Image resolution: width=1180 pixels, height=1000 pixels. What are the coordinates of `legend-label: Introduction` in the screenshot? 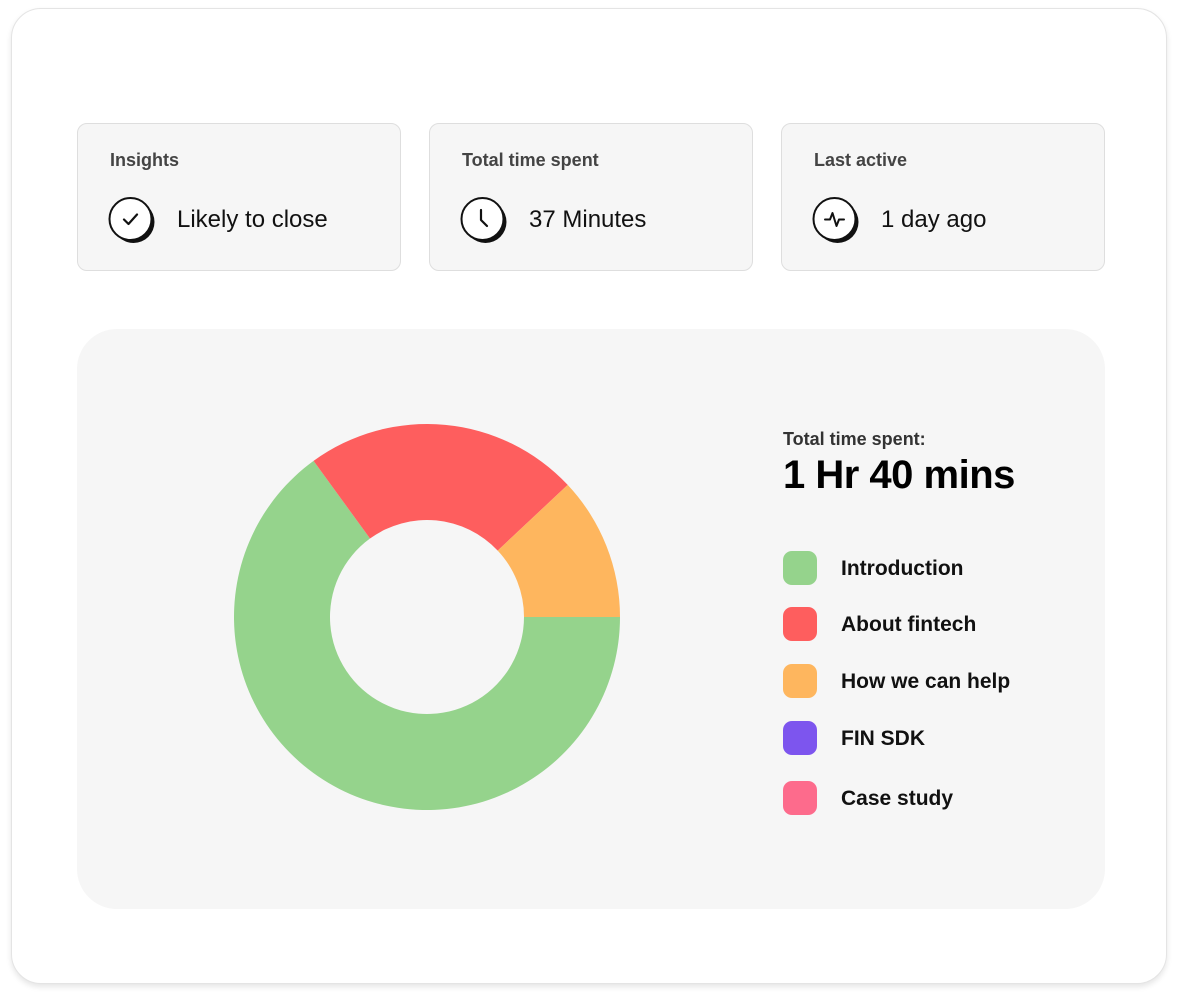 It's located at (902, 568).